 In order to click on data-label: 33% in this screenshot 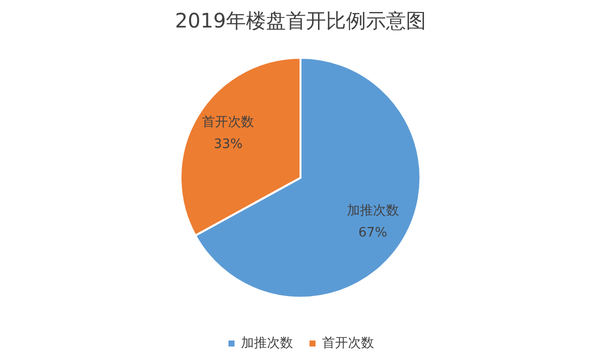, I will do `click(228, 144)`.